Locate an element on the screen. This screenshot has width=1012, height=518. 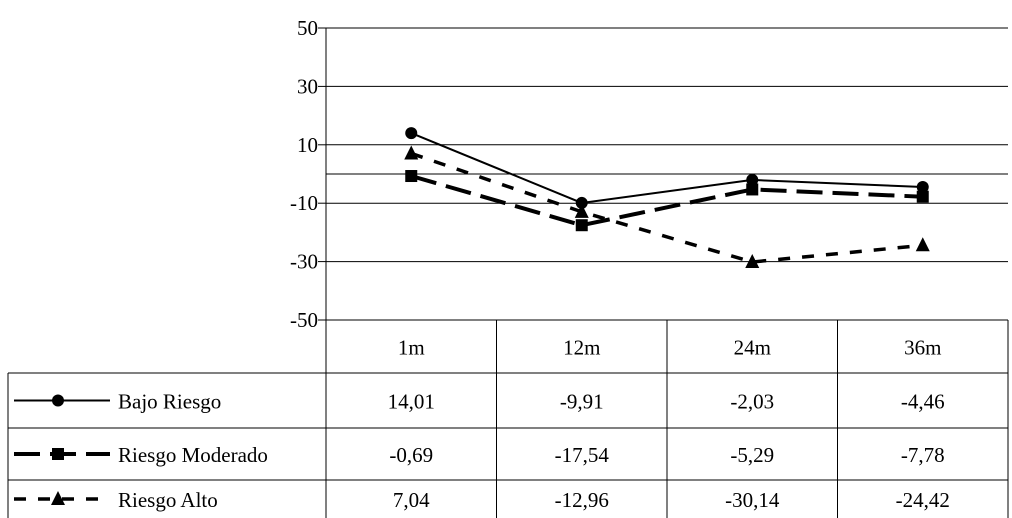
y-tick-label: 10 is located at coordinates (307, 145).